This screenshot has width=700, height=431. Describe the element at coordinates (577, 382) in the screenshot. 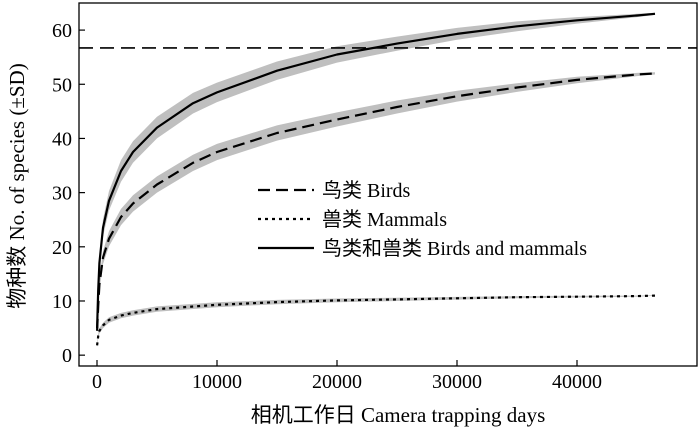

I see `x-tick-label: 40000` at that location.